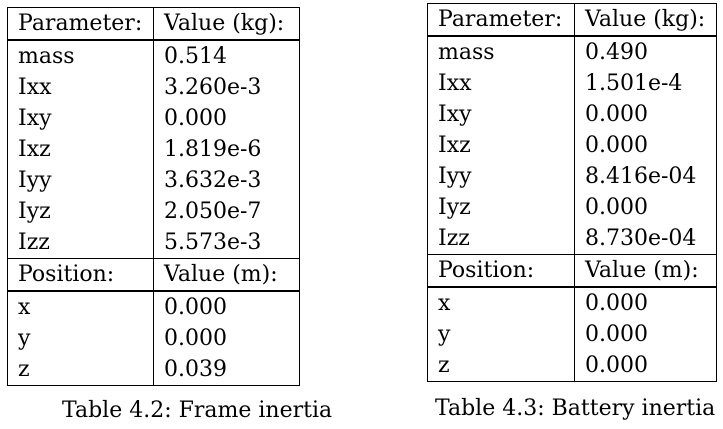 The height and width of the screenshot is (429, 723). I want to click on battery-inertia-caption: Table 4.3: Battery inertia, so click(575, 408).